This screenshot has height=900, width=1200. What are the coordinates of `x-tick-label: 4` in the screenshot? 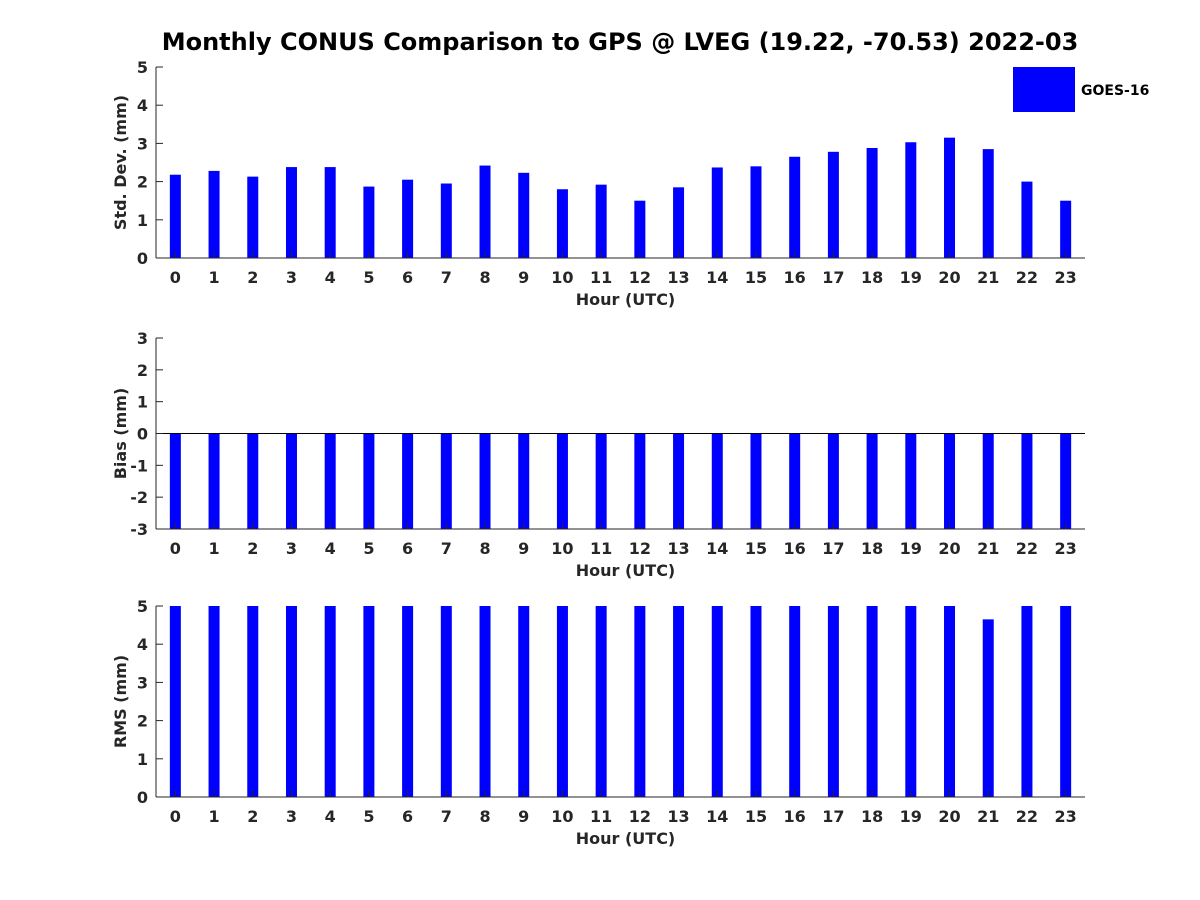 It's located at (330, 277).